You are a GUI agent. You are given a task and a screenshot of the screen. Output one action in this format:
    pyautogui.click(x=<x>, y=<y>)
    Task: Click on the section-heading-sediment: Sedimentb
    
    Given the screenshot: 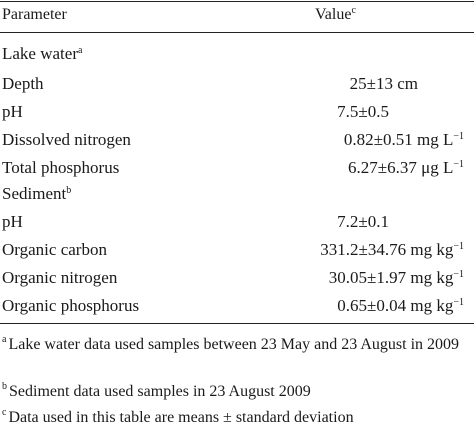 What is the action you would take?
    pyautogui.click(x=237, y=194)
    